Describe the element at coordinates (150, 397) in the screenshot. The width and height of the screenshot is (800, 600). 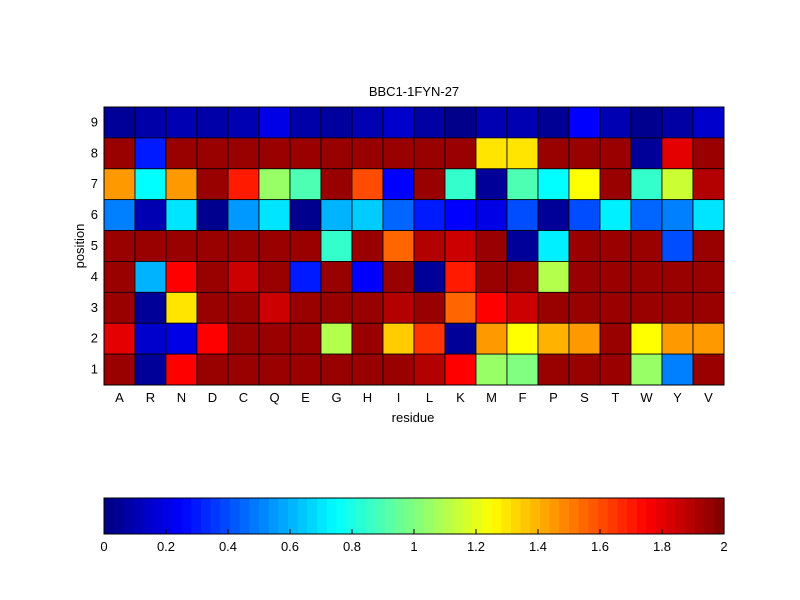
I see `x-tick-label: R` at that location.